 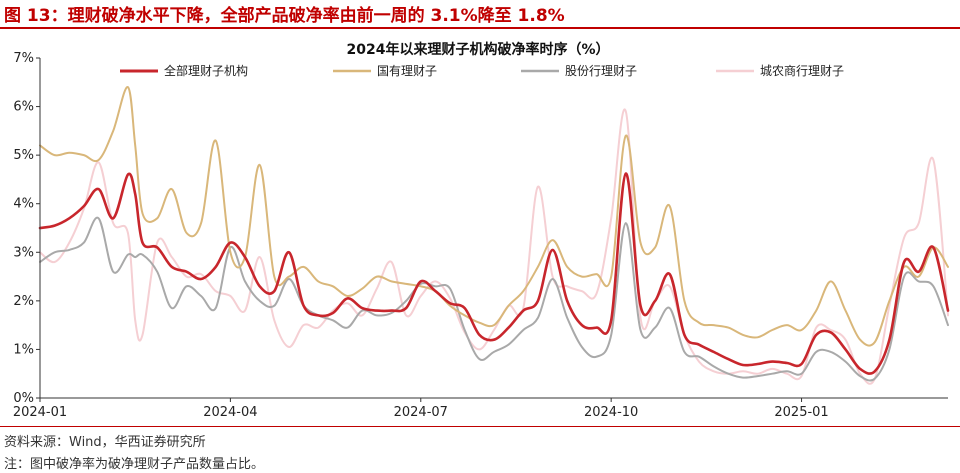 I want to click on x-tick-label: 2025-01, so click(x=801, y=412).